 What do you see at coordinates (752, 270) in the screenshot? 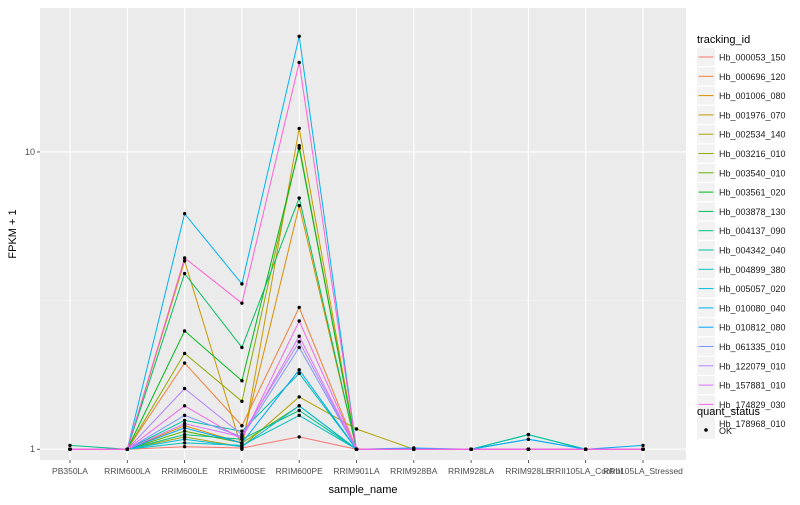
I see `legend-label: Hb_004899_380` at bounding box center [752, 270].